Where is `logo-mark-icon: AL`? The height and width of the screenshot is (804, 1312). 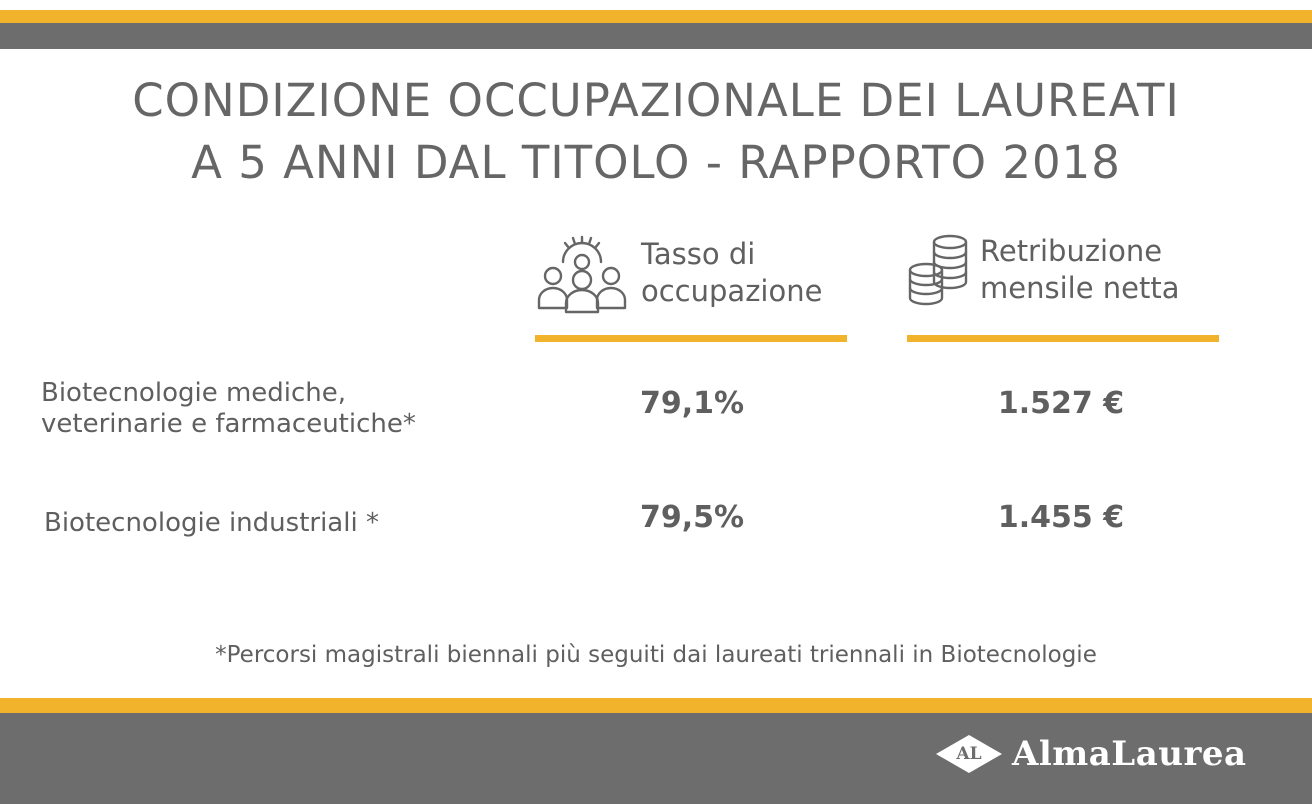 logo-mark-icon: AL is located at coordinates (969, 754).